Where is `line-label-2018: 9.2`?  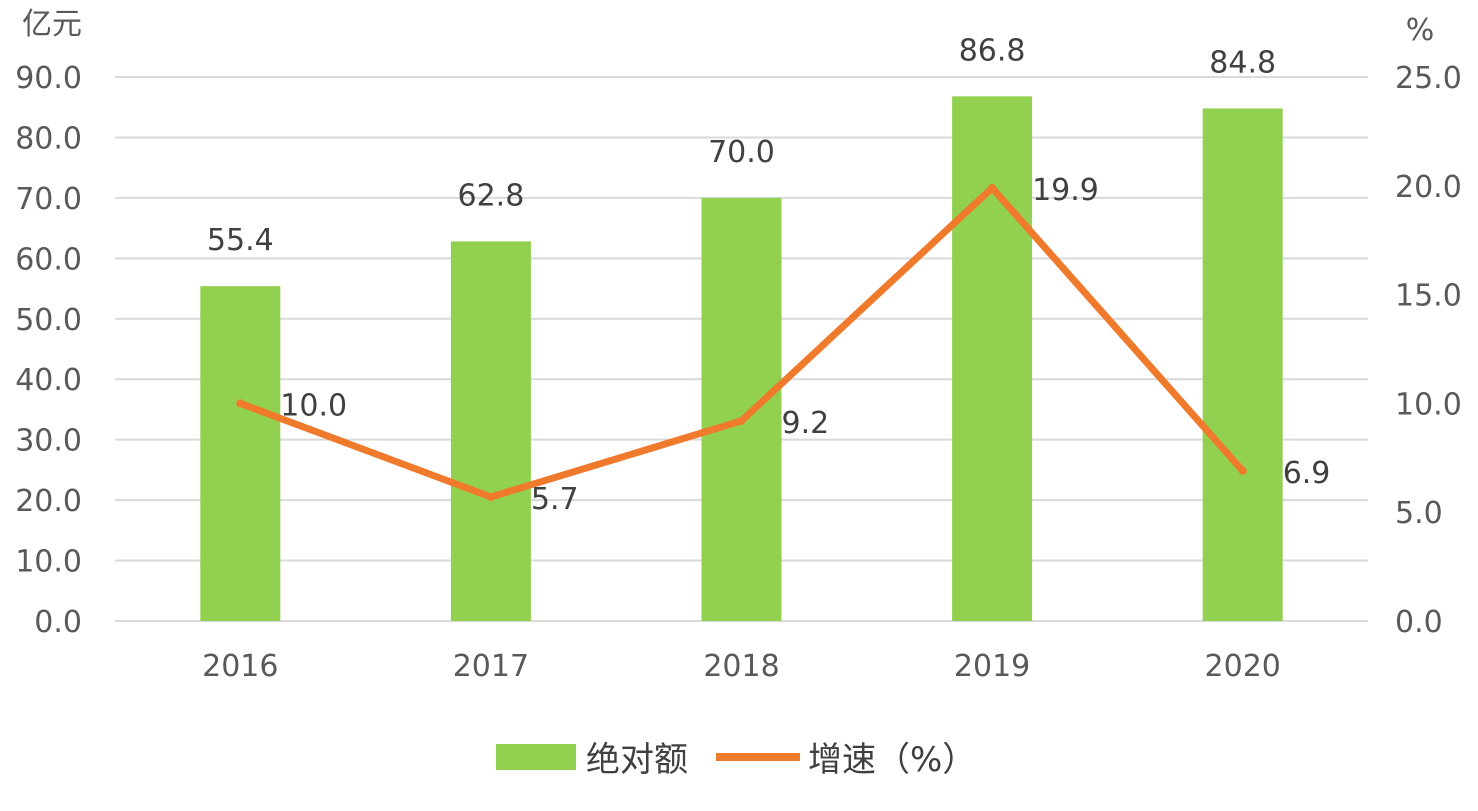
line-label-2018: 9.2 is located at coordinates (806, 423).